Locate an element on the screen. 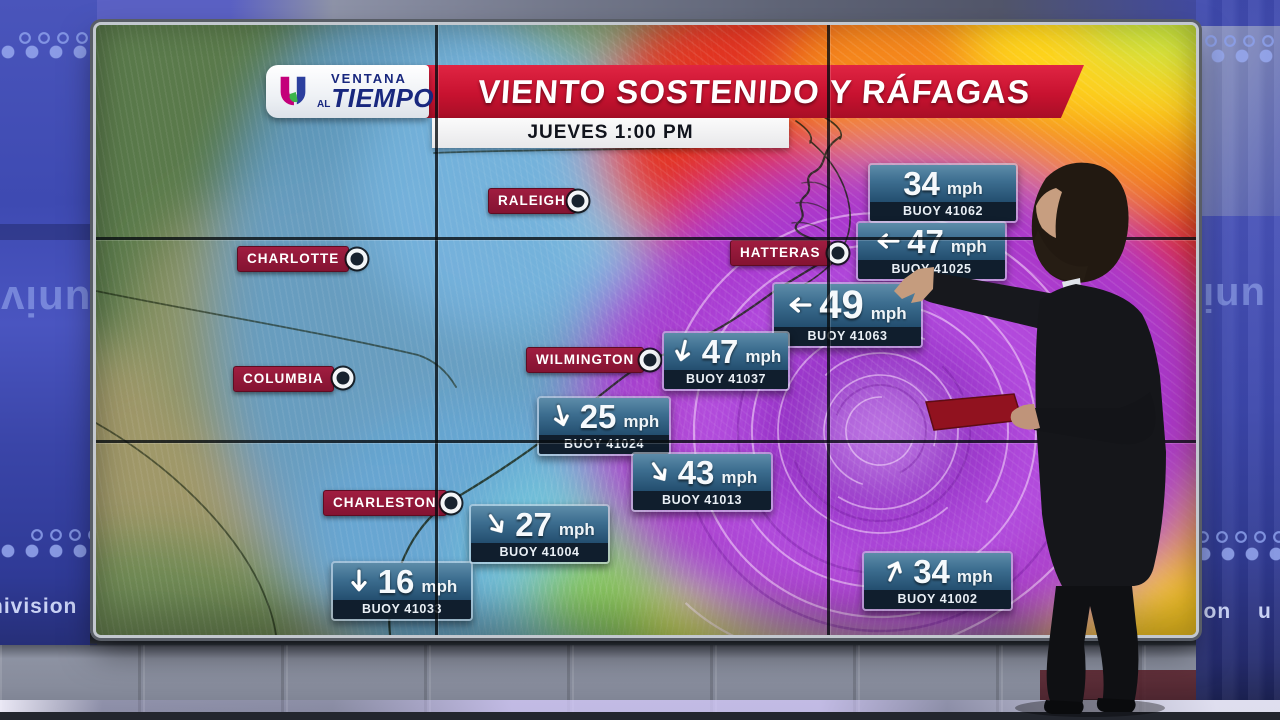 The image size is (1280, 720). logo-line-ventana: VENTANA is located at coordinates (369, 78).